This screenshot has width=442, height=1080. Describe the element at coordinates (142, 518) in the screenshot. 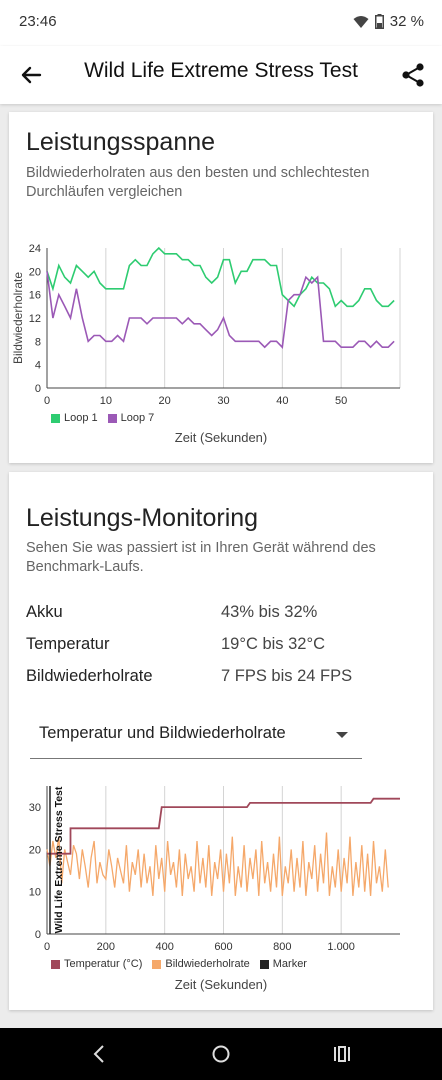

I see `card-title: Leistungs-Monitoring` at that location.